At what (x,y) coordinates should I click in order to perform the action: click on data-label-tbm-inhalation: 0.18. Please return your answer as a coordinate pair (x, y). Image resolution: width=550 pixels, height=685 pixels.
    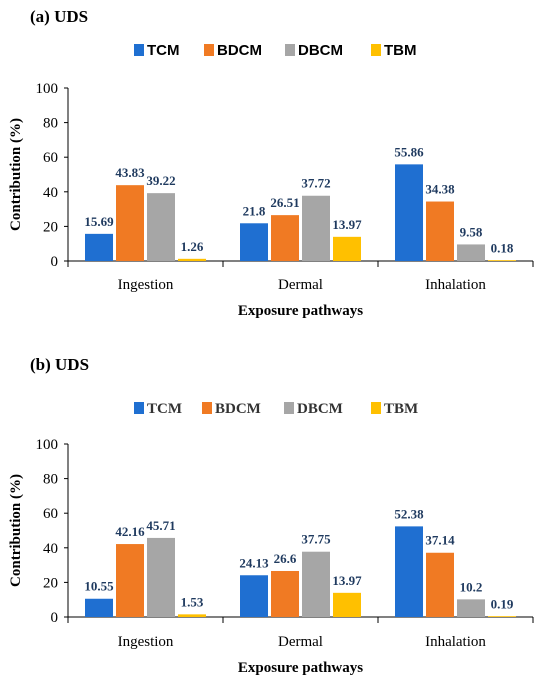
    Looking at the image, I should click on (502, 248).